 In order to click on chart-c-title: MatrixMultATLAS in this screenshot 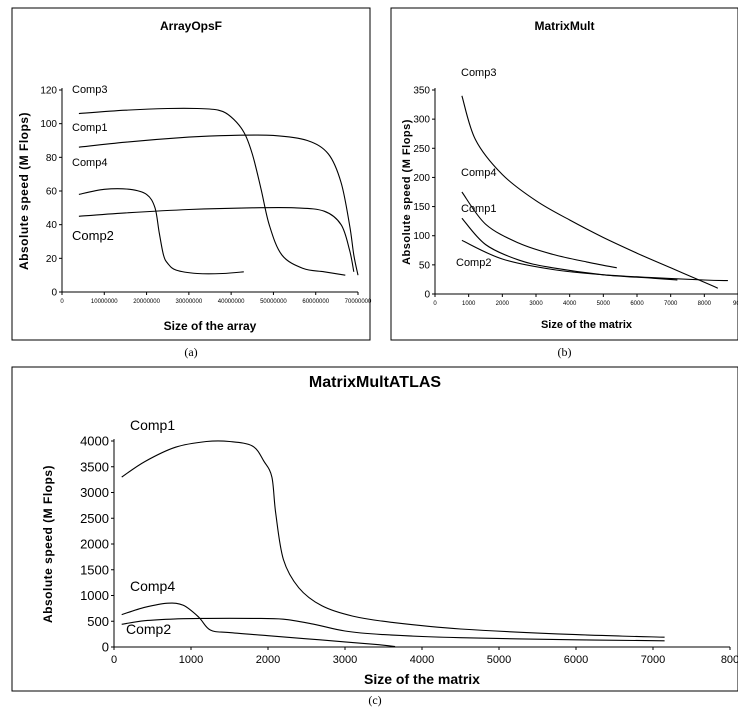, I will do `click(375, 382)`.